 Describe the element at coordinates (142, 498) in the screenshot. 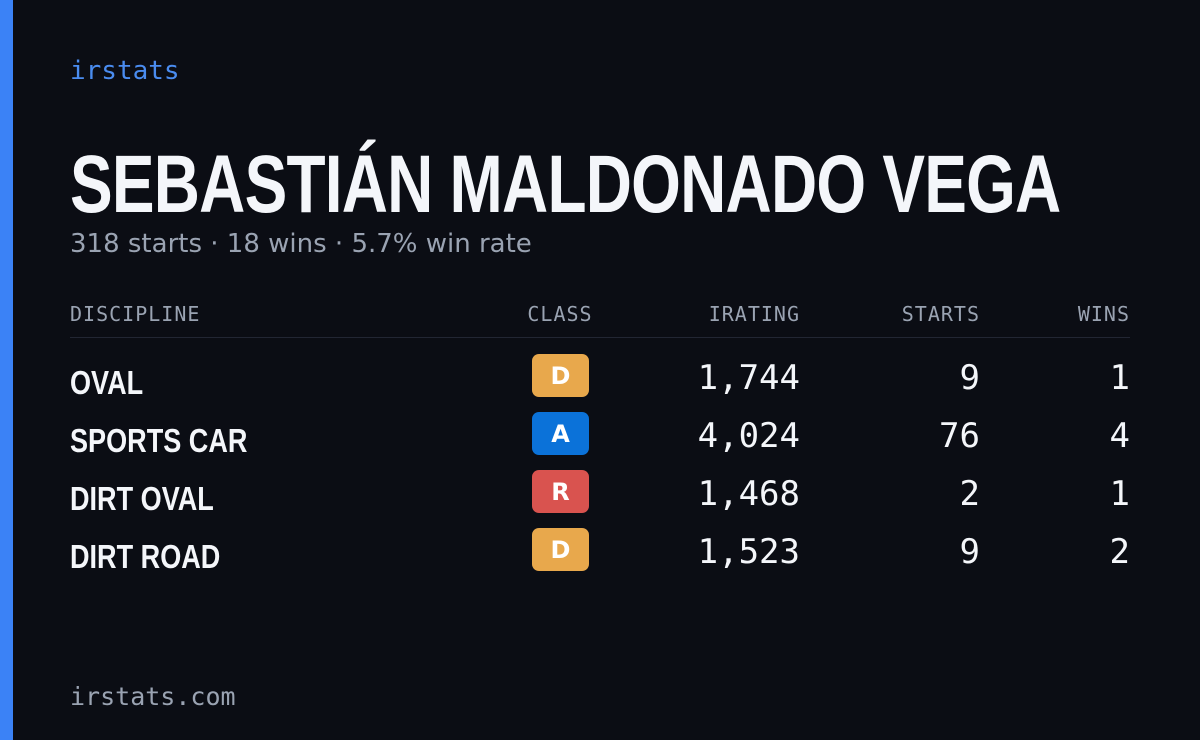

I see `discipline: DIRT OVAL` at that location.